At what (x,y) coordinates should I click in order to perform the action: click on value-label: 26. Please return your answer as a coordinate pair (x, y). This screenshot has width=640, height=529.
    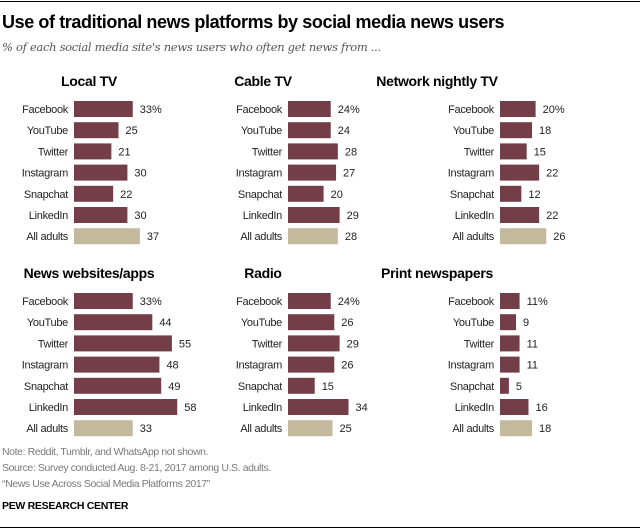
    Looking at the image, I should click on (347, 366).